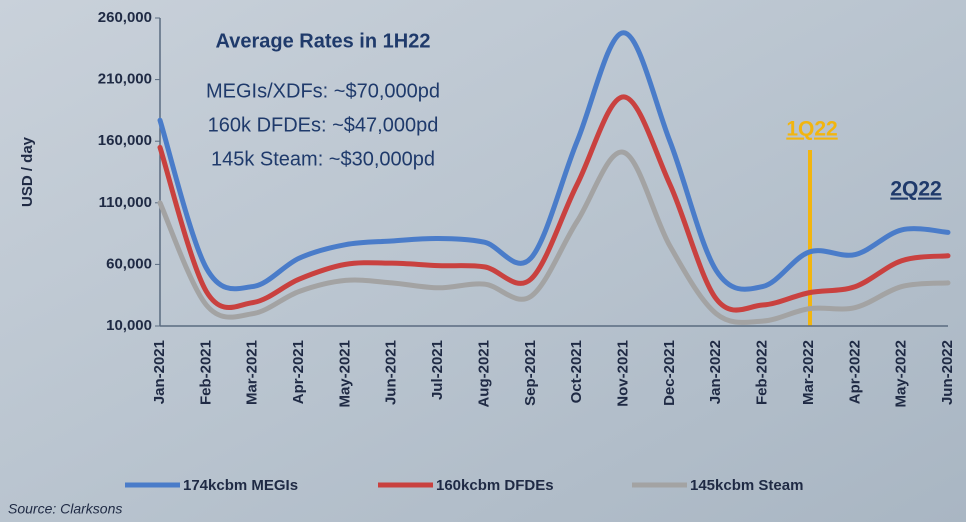 The height and width of the screenshot is (522, 966). Describe the element at coordinates (27, 171) in the screenshot. I see `y-axis-label: USD / day` at that location.